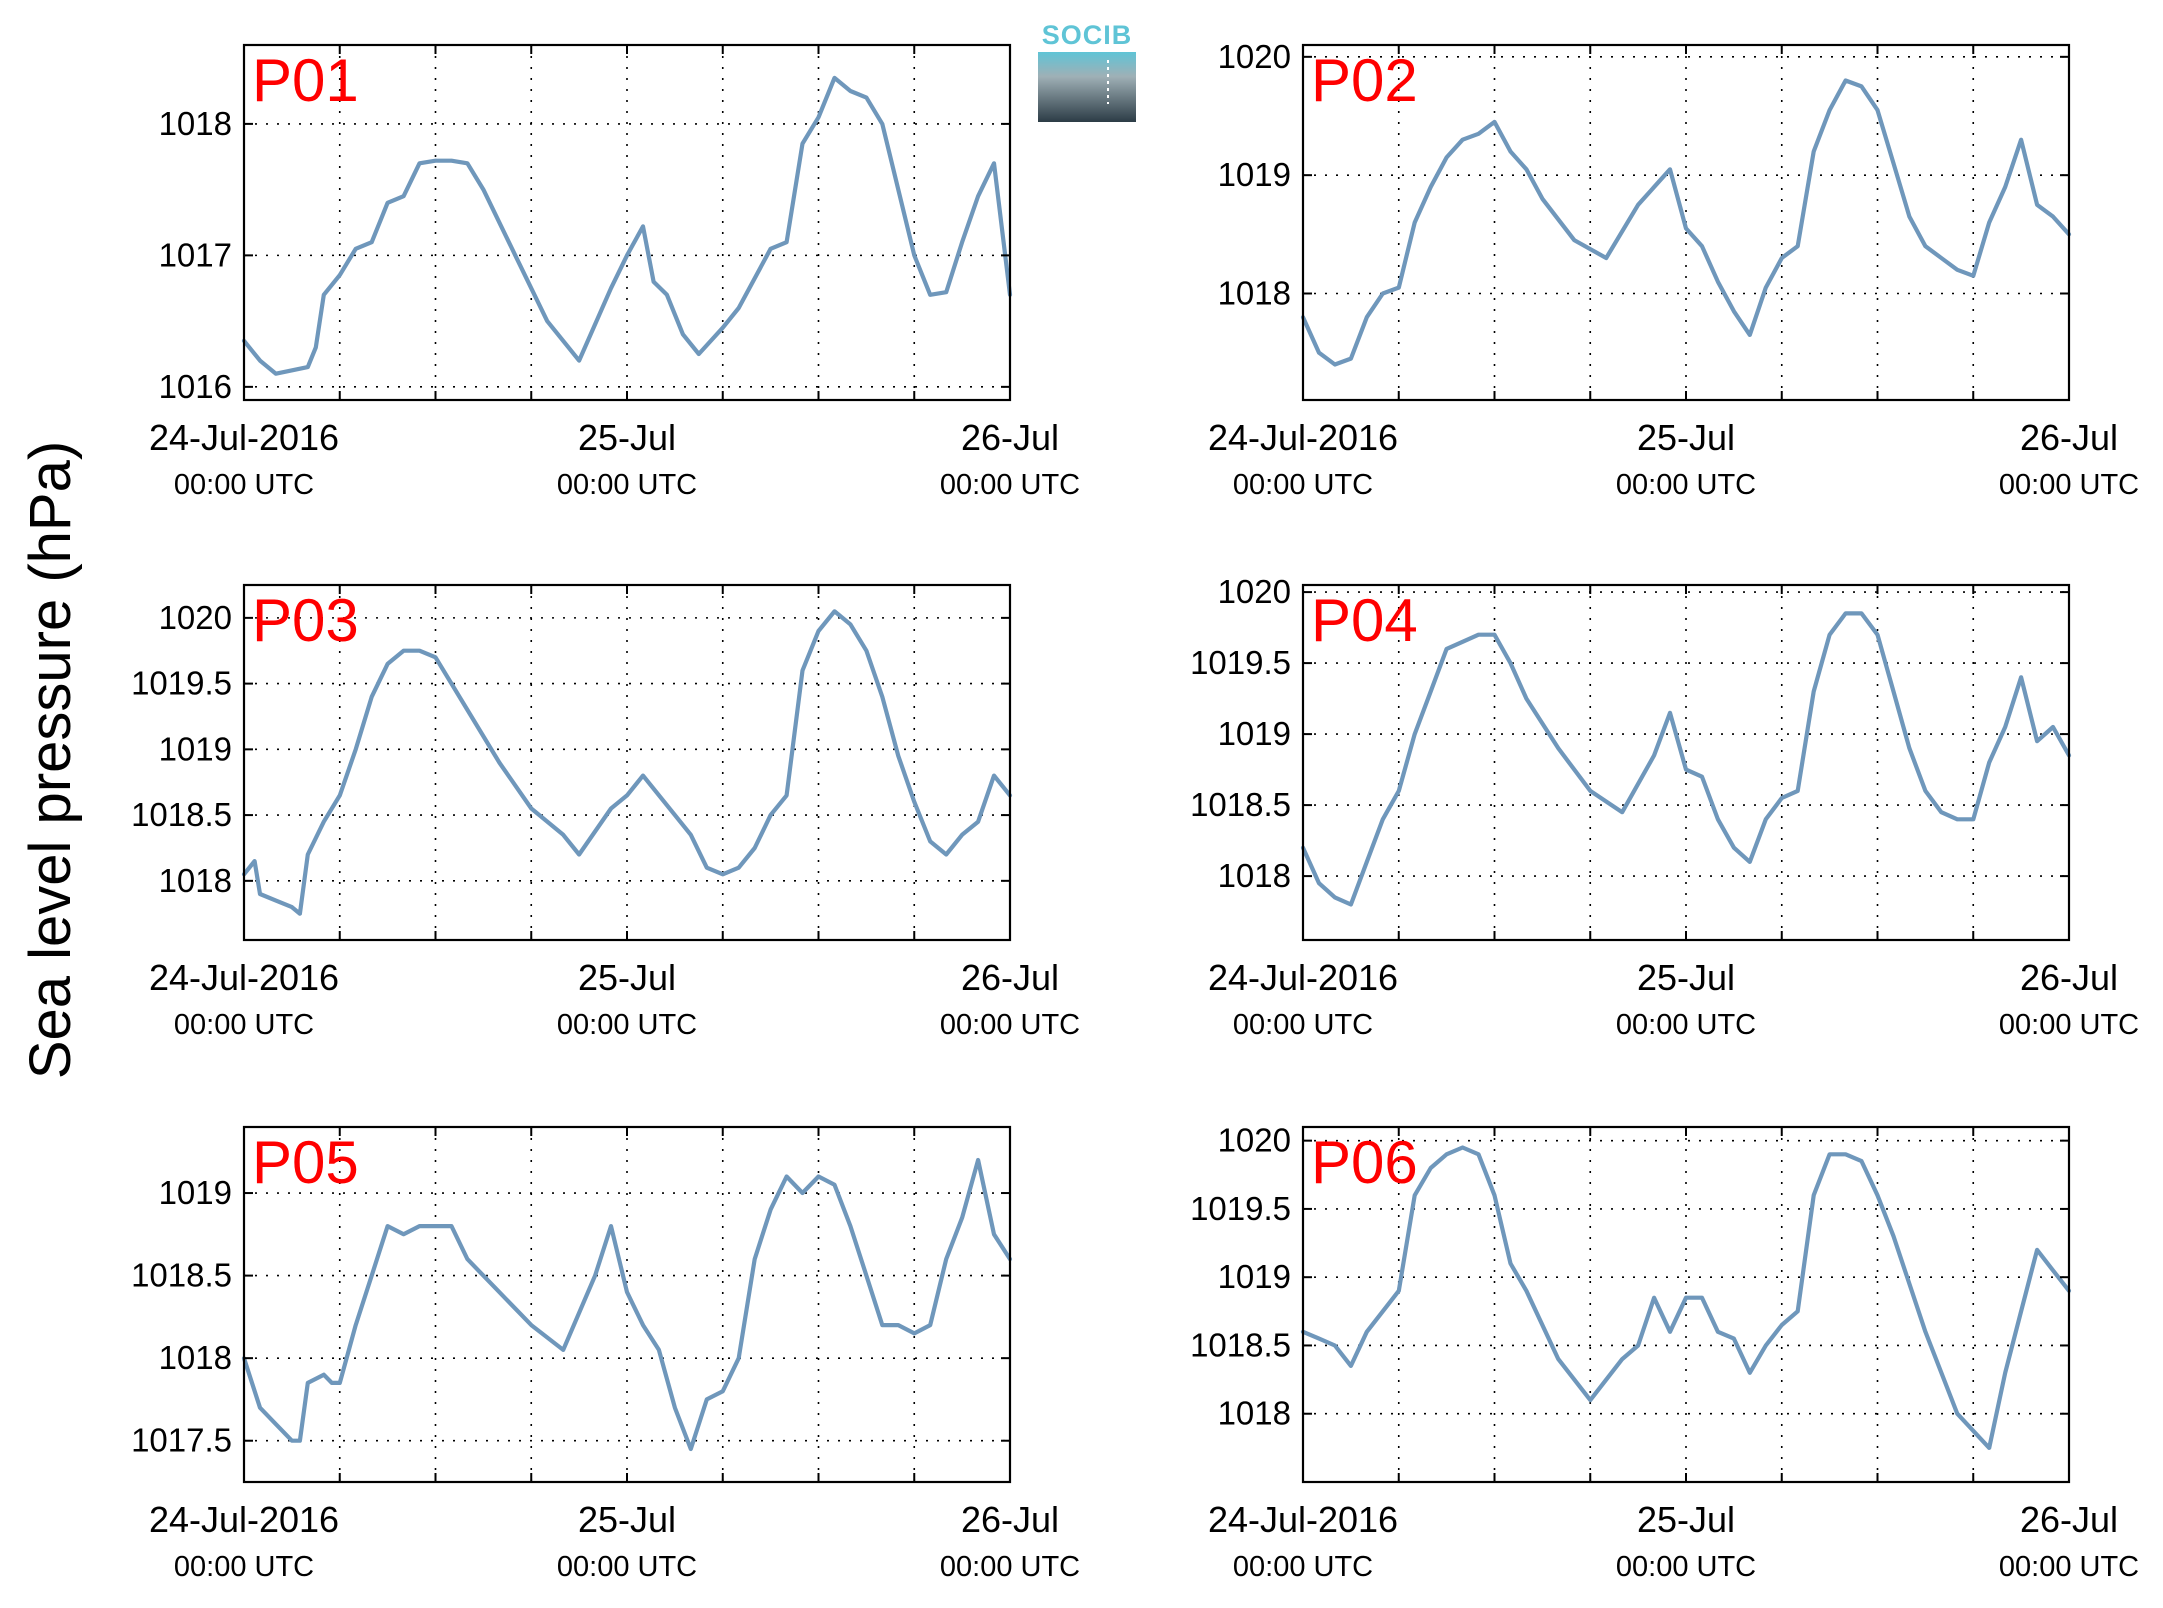  What do you see at coordinates (305, 620) in the screenshot?
I see `panel-title: P03` at bounding box center [305, 620].